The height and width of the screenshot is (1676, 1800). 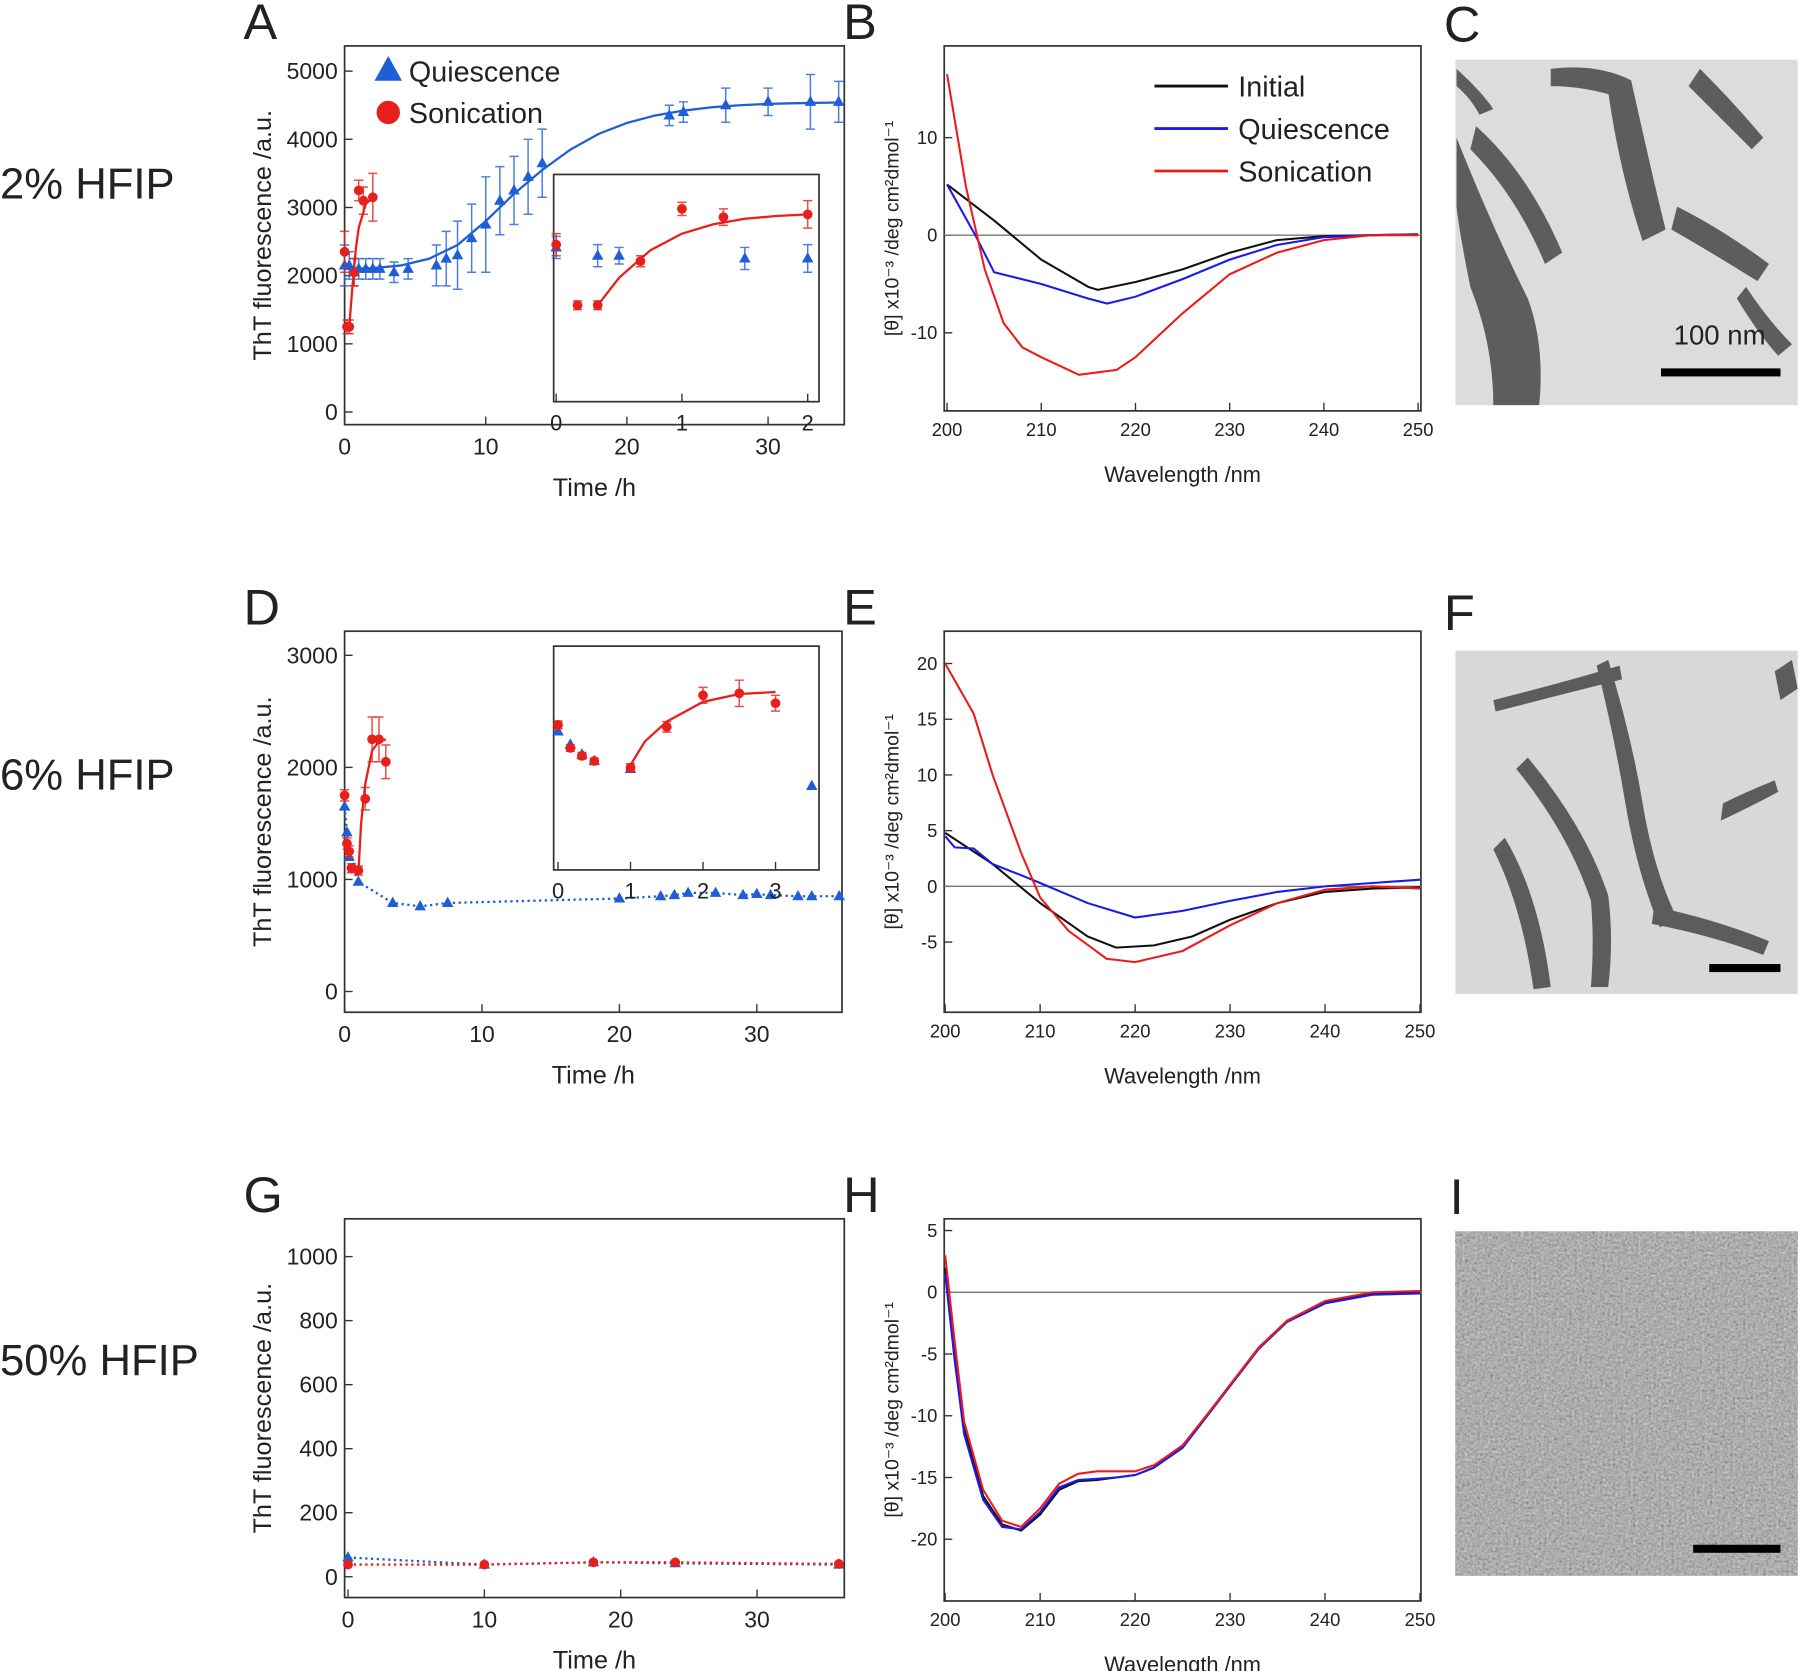 I want to click on x-tick-label: 30, so click(x=768, y=446).